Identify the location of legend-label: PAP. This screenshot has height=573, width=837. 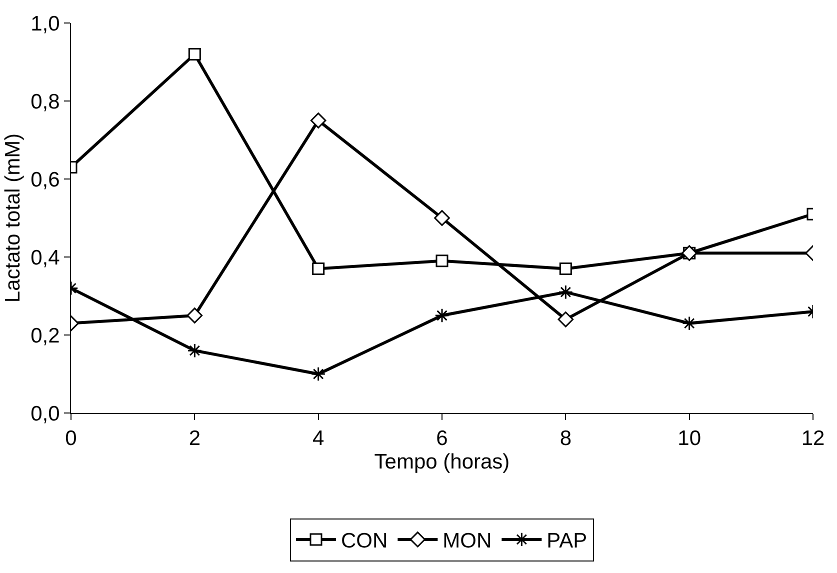
(567, 541).